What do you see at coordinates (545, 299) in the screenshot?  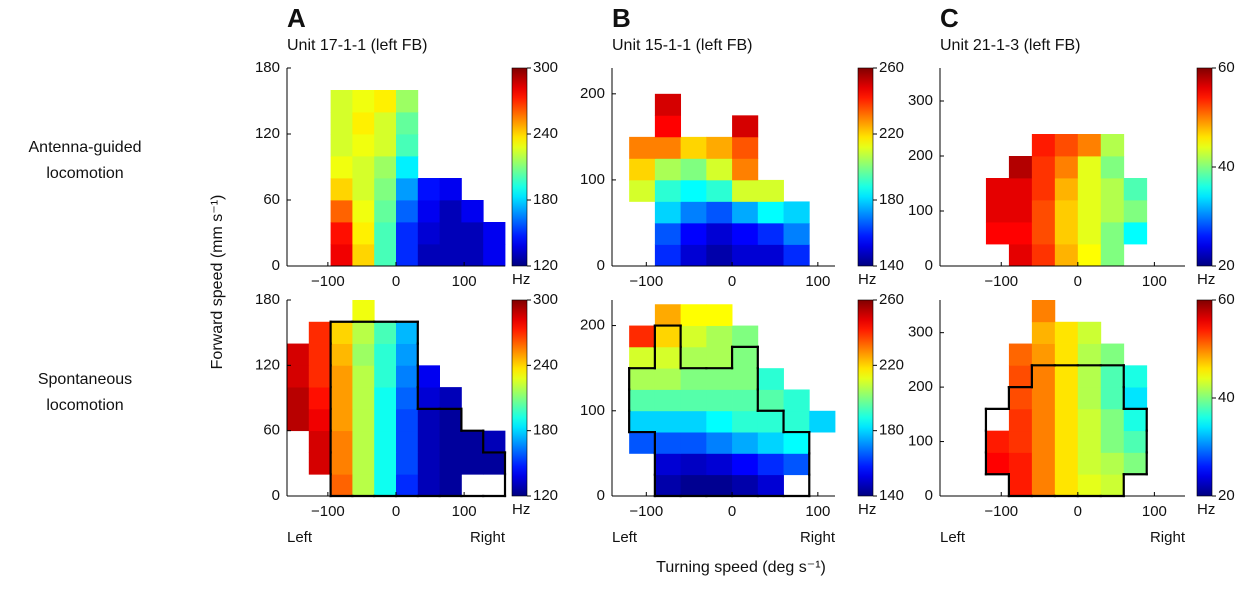 I see `colorbar-tick-label: 300` at bounding box center [545, 299].